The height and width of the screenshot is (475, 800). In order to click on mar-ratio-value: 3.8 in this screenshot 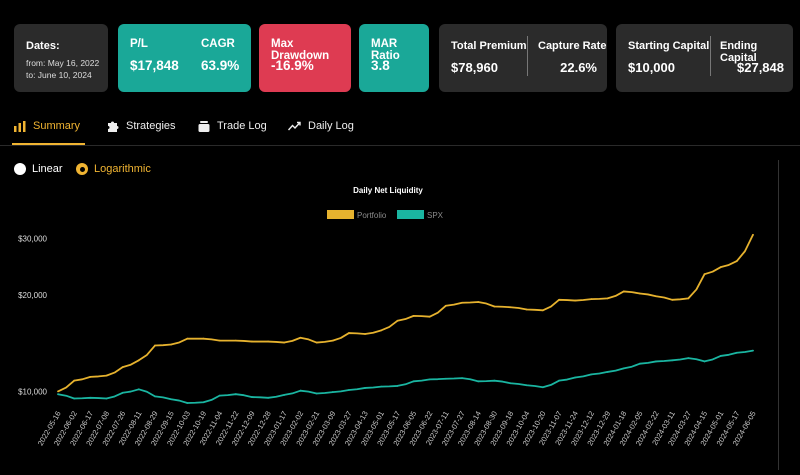, I will do `click(380, 65)`.